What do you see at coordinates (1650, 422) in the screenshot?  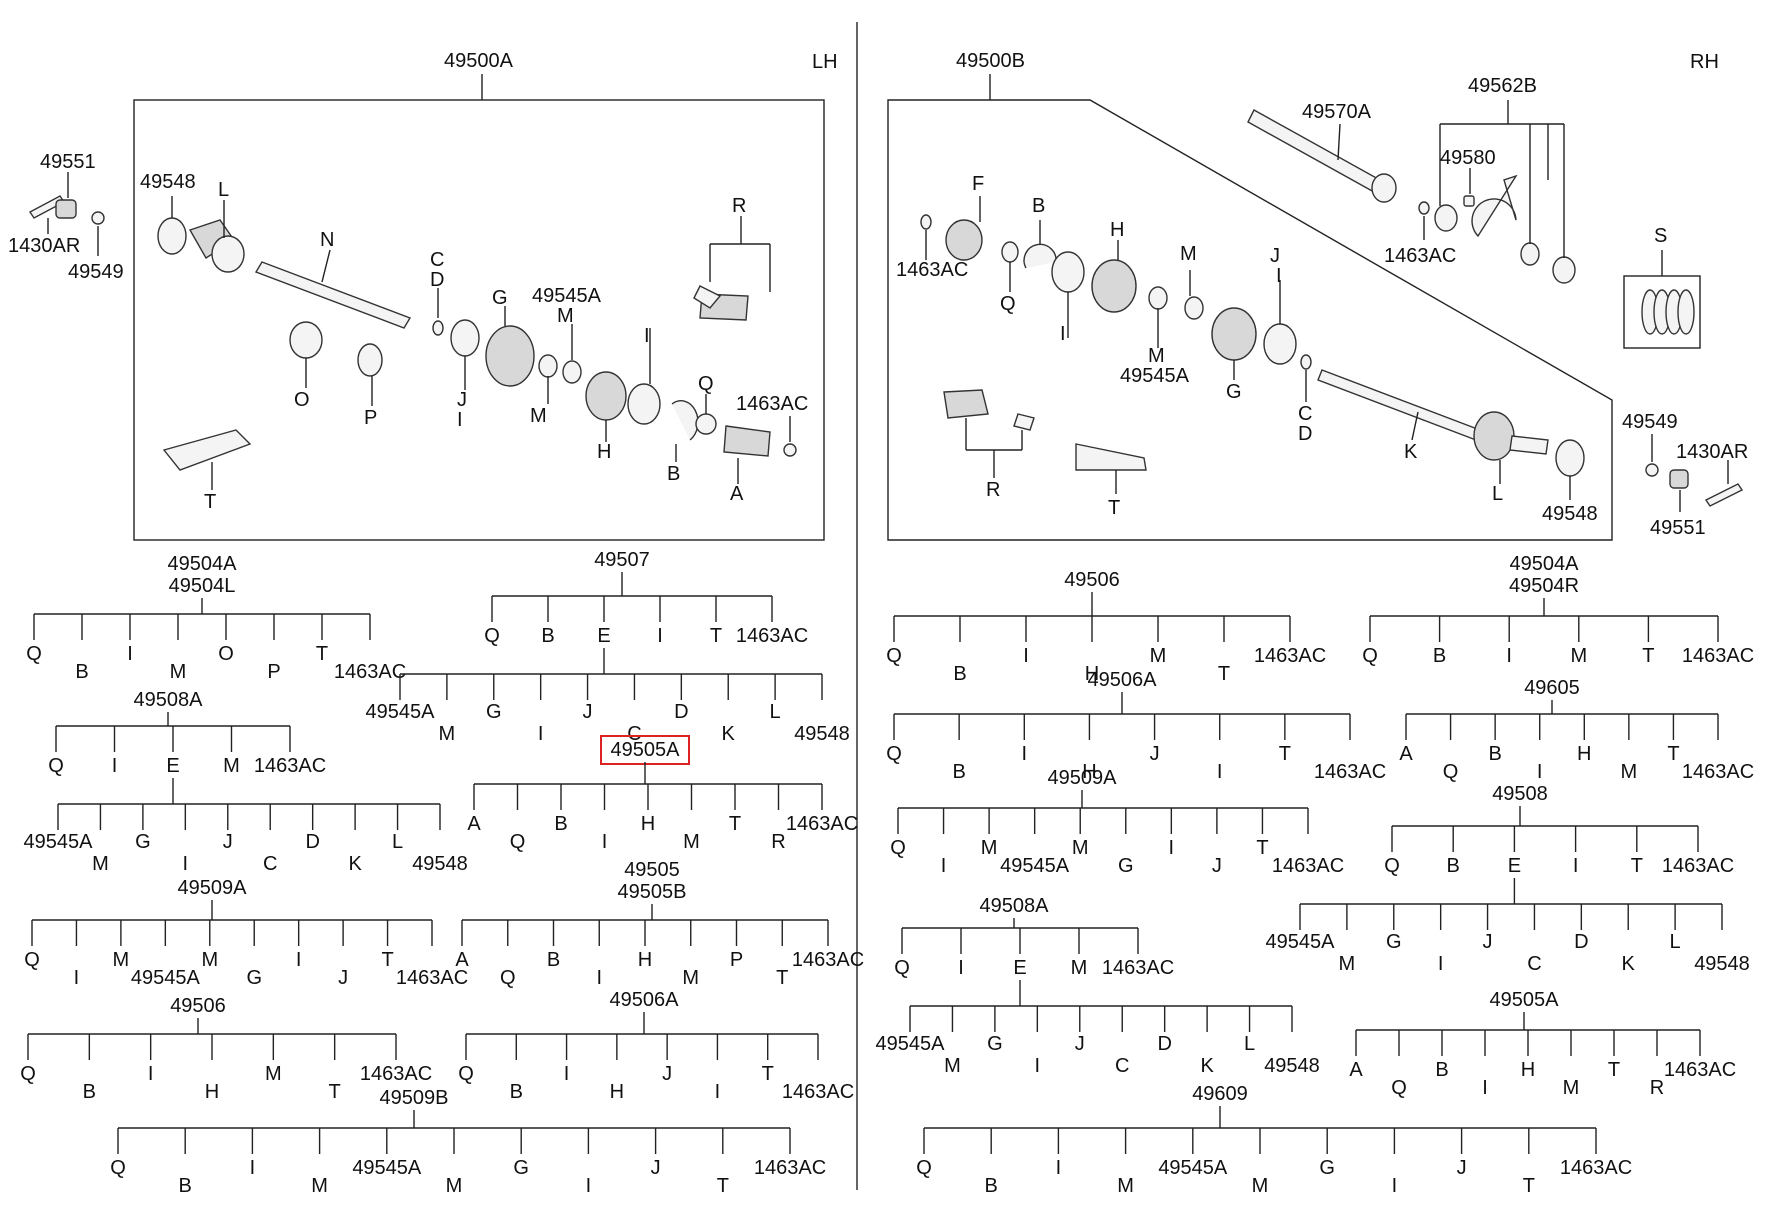 I see `rh-out-label-0: 49549` at bounding box center [1650, 422].